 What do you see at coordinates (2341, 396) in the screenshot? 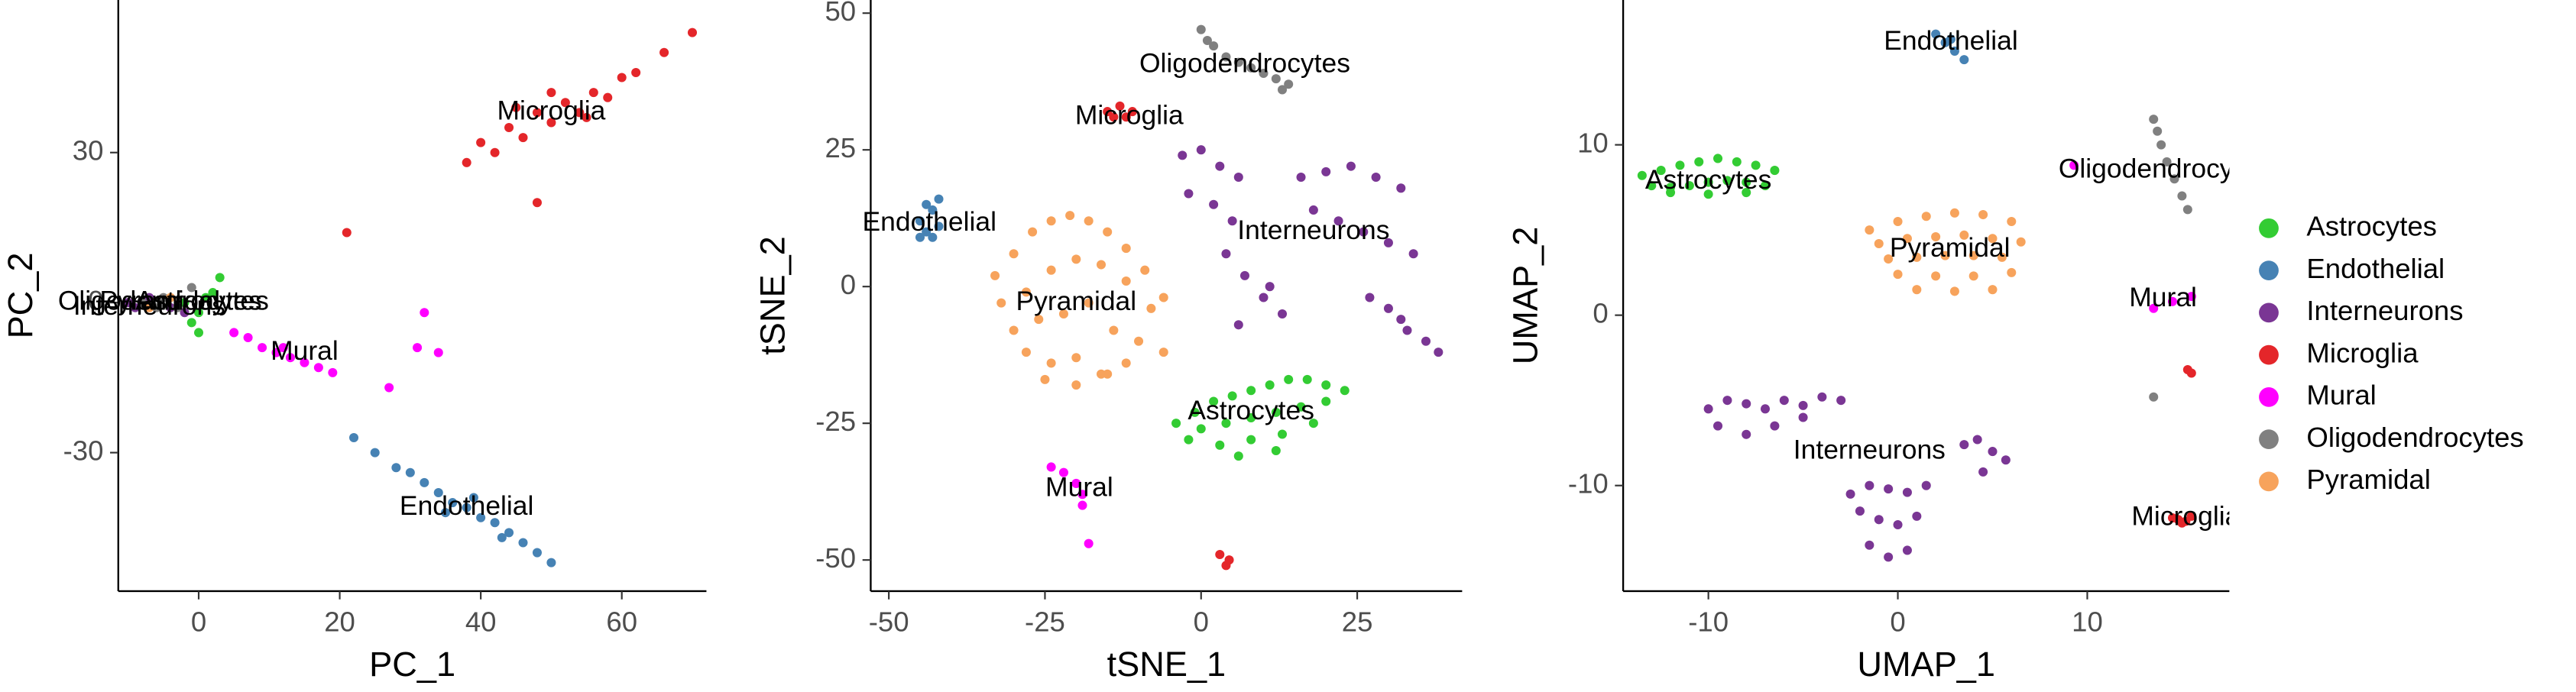
I see `legend-label: Mural` at bounding box center [2341, 396].